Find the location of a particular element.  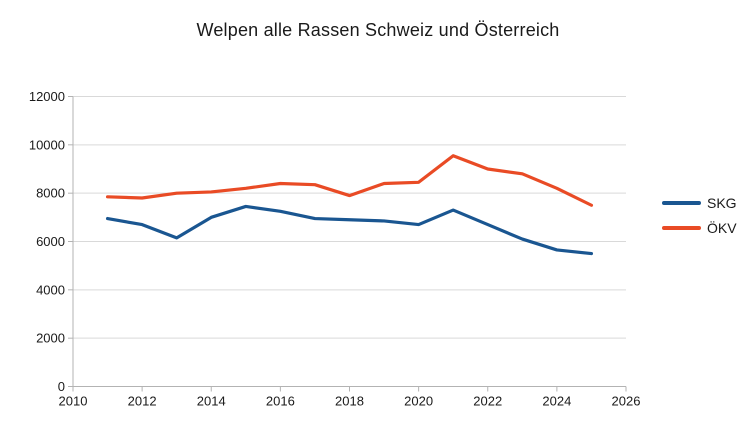

y-tick-label-10000: 10000 is located at coordinates (47, 144).